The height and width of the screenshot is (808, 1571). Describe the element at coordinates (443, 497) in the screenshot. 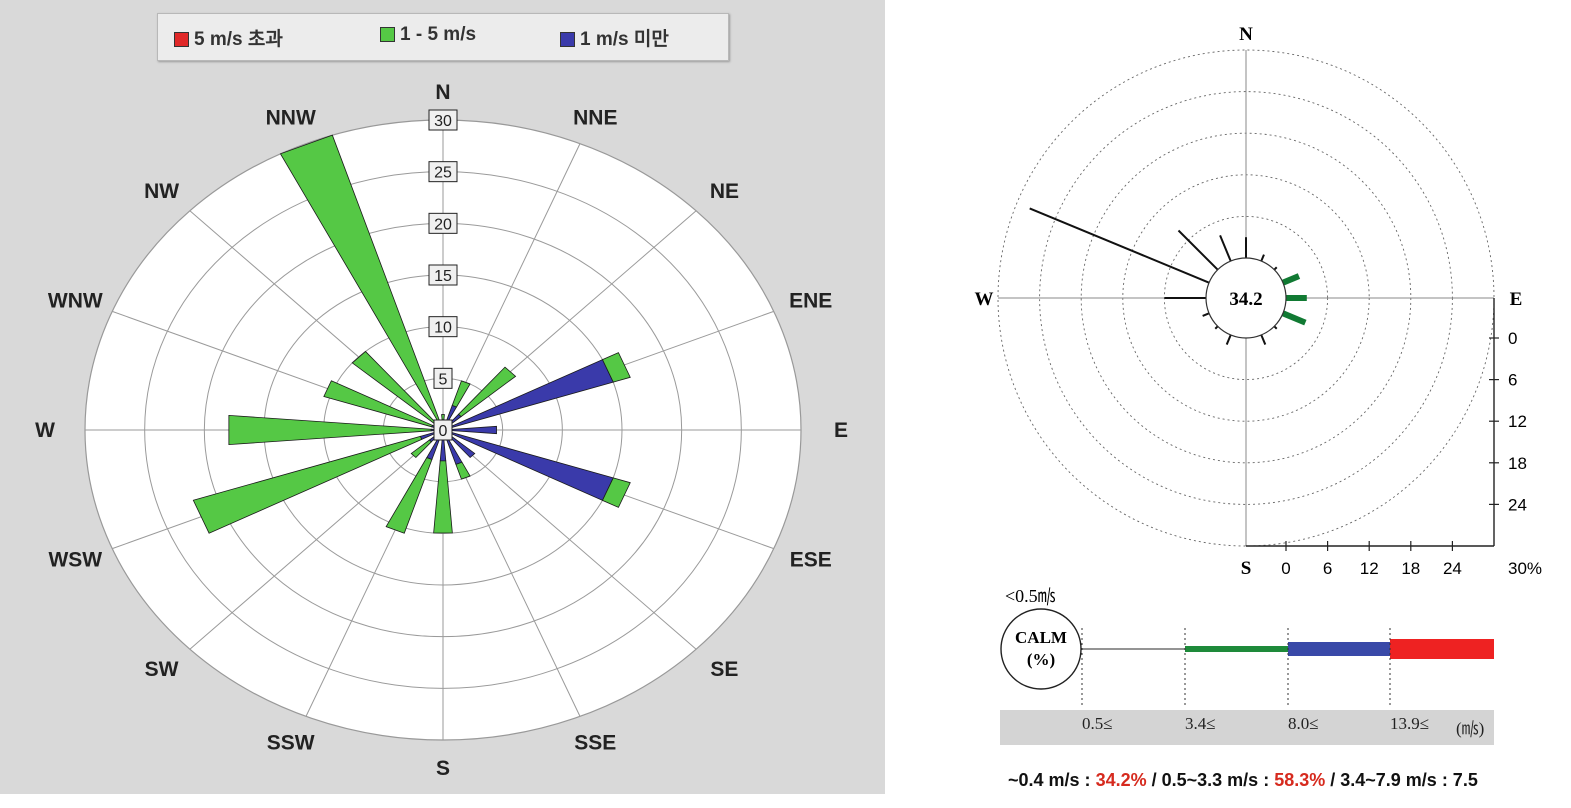

I see `wedge-s` at that location.